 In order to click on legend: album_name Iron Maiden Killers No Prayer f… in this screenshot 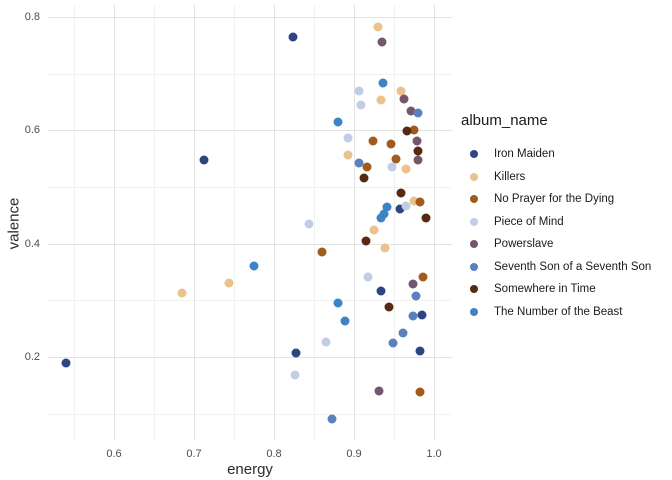, I will do `click(556, 217)`.